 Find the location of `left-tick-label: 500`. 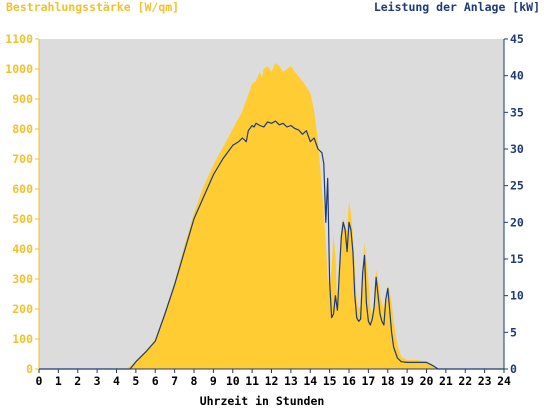

left-tick-label: 500 is located at coordinates (22, 219).